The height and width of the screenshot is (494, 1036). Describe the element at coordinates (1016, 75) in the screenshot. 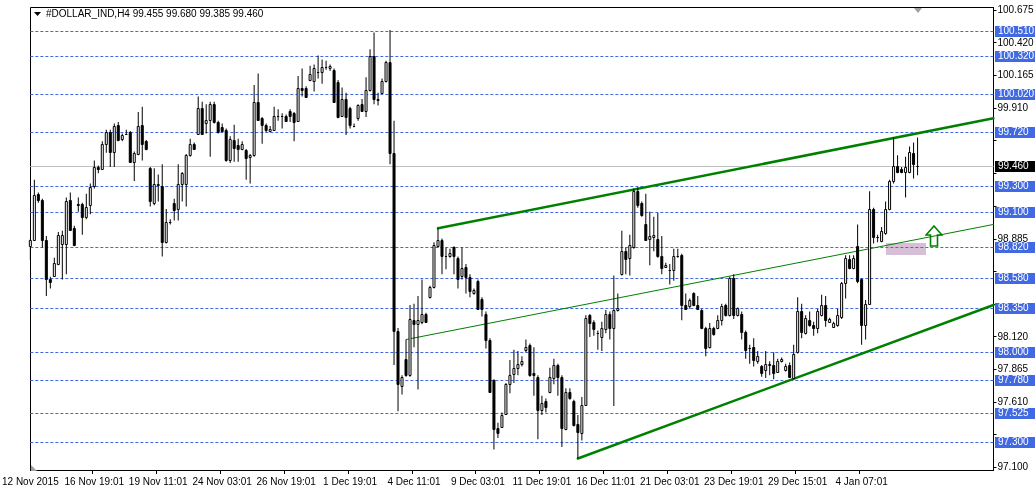

I see `y-tick-label: 100.165` at that location.